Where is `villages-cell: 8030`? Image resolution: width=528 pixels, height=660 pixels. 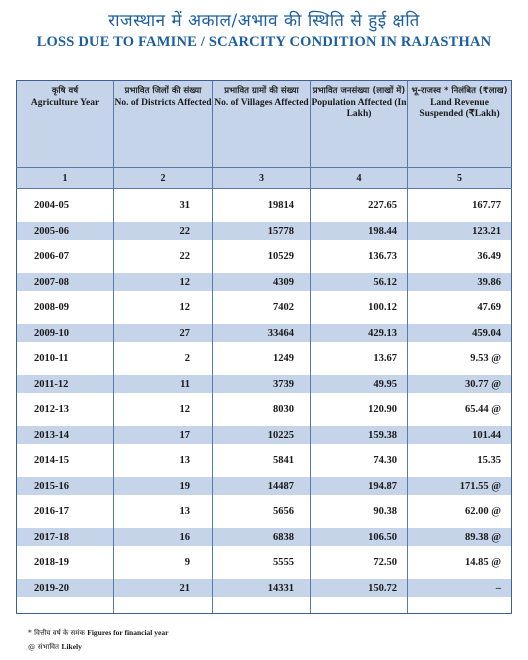
villages-cell: 8030 is located at coordinates (261, 409).